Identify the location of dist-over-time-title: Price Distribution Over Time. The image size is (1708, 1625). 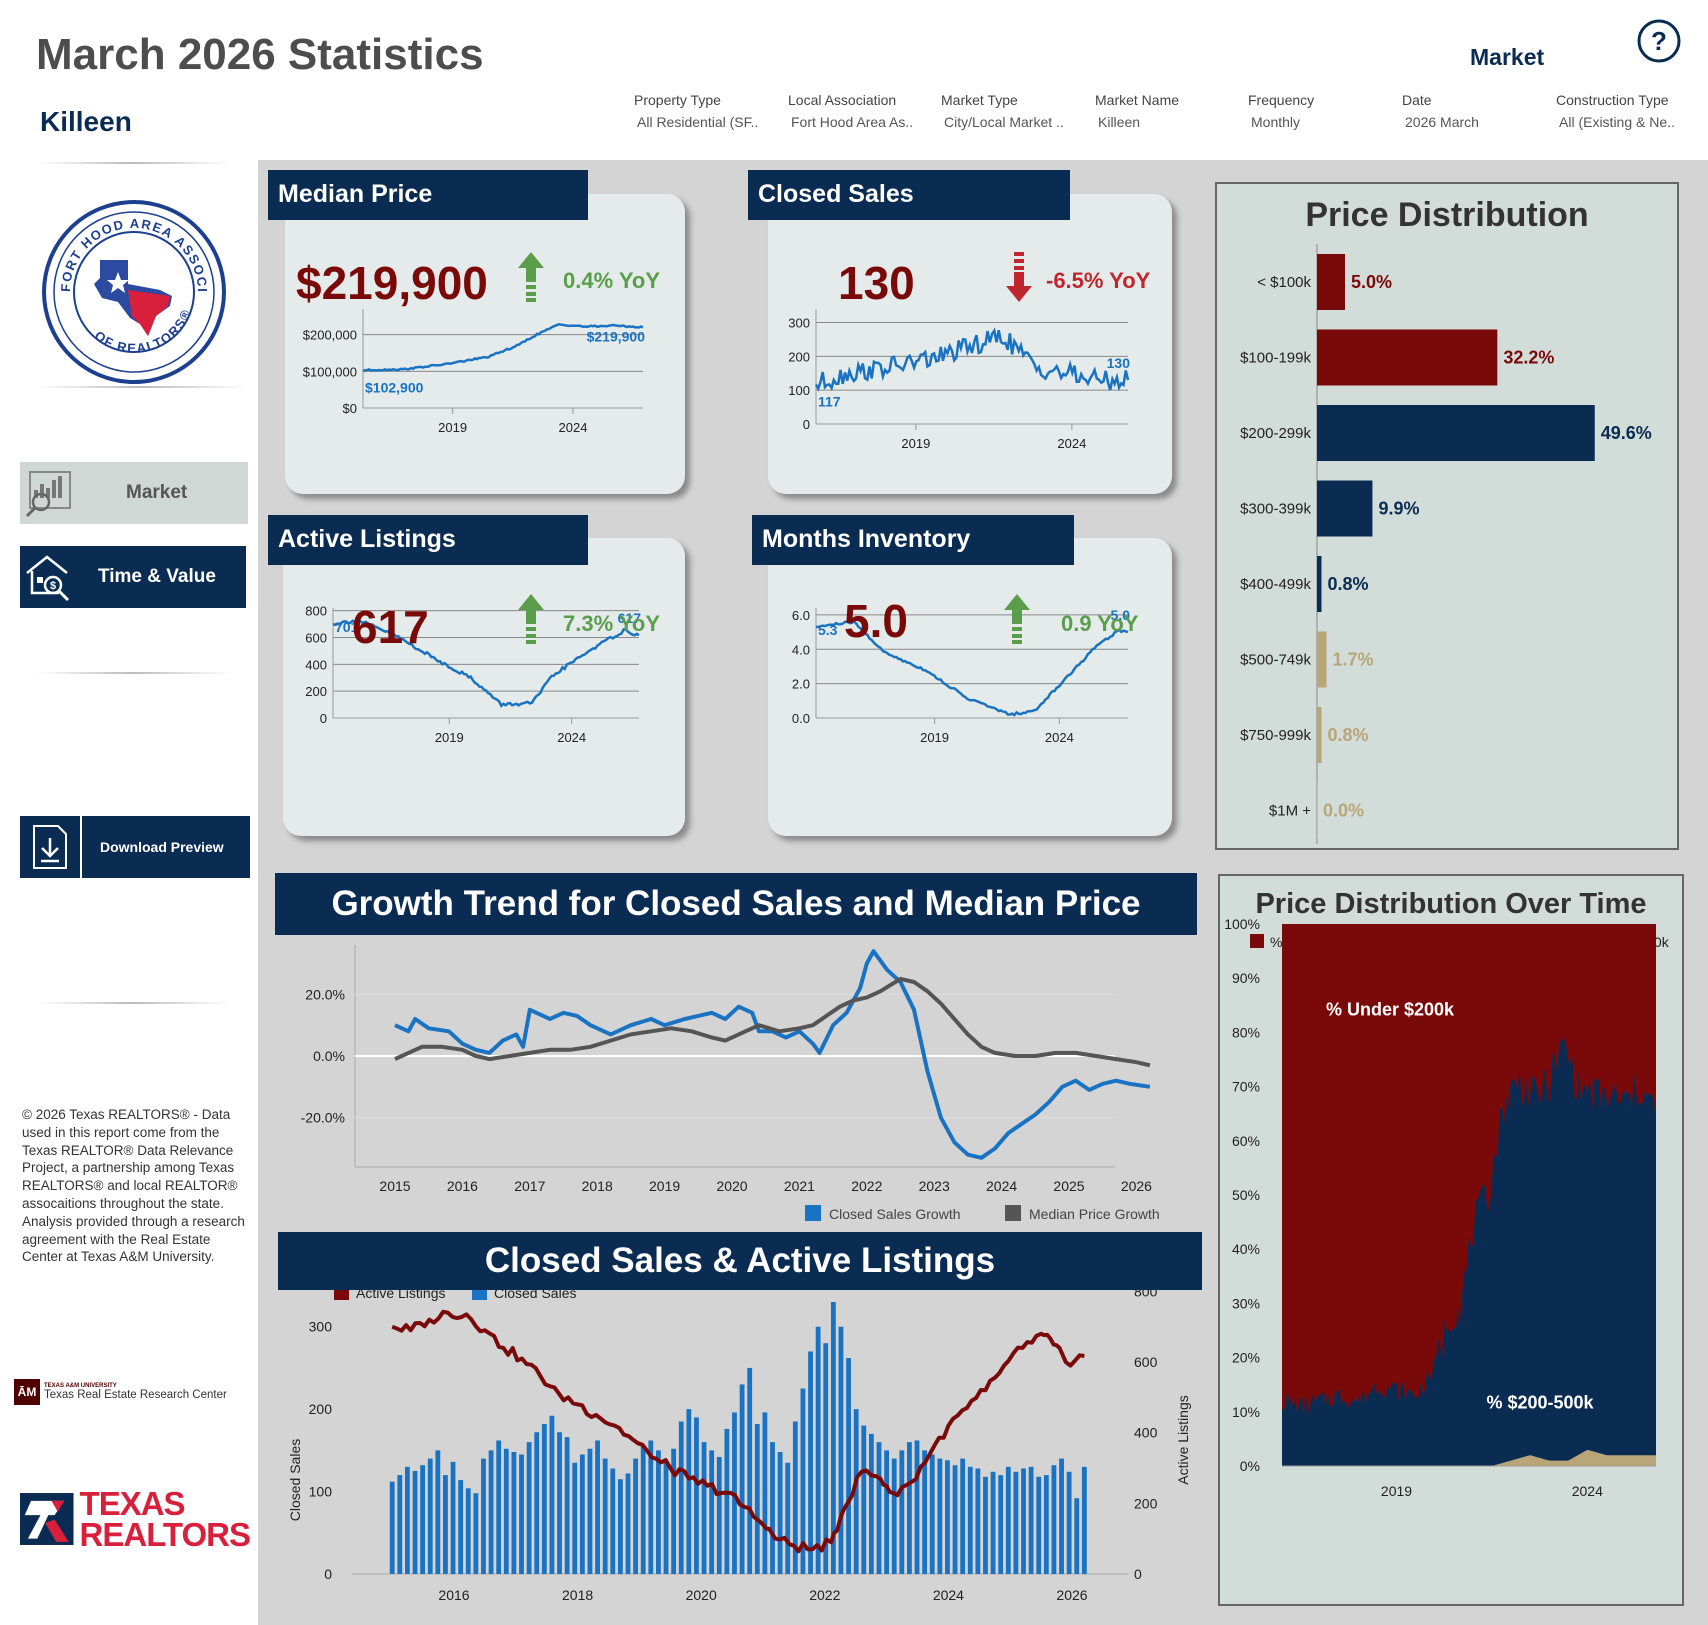
(1451, 904).